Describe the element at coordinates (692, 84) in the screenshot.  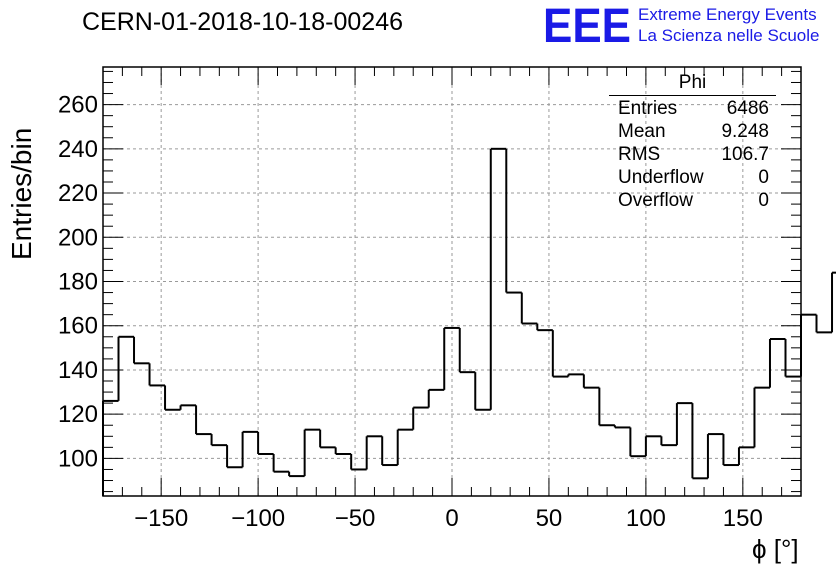
I see `stats-title: Phi` at that location.